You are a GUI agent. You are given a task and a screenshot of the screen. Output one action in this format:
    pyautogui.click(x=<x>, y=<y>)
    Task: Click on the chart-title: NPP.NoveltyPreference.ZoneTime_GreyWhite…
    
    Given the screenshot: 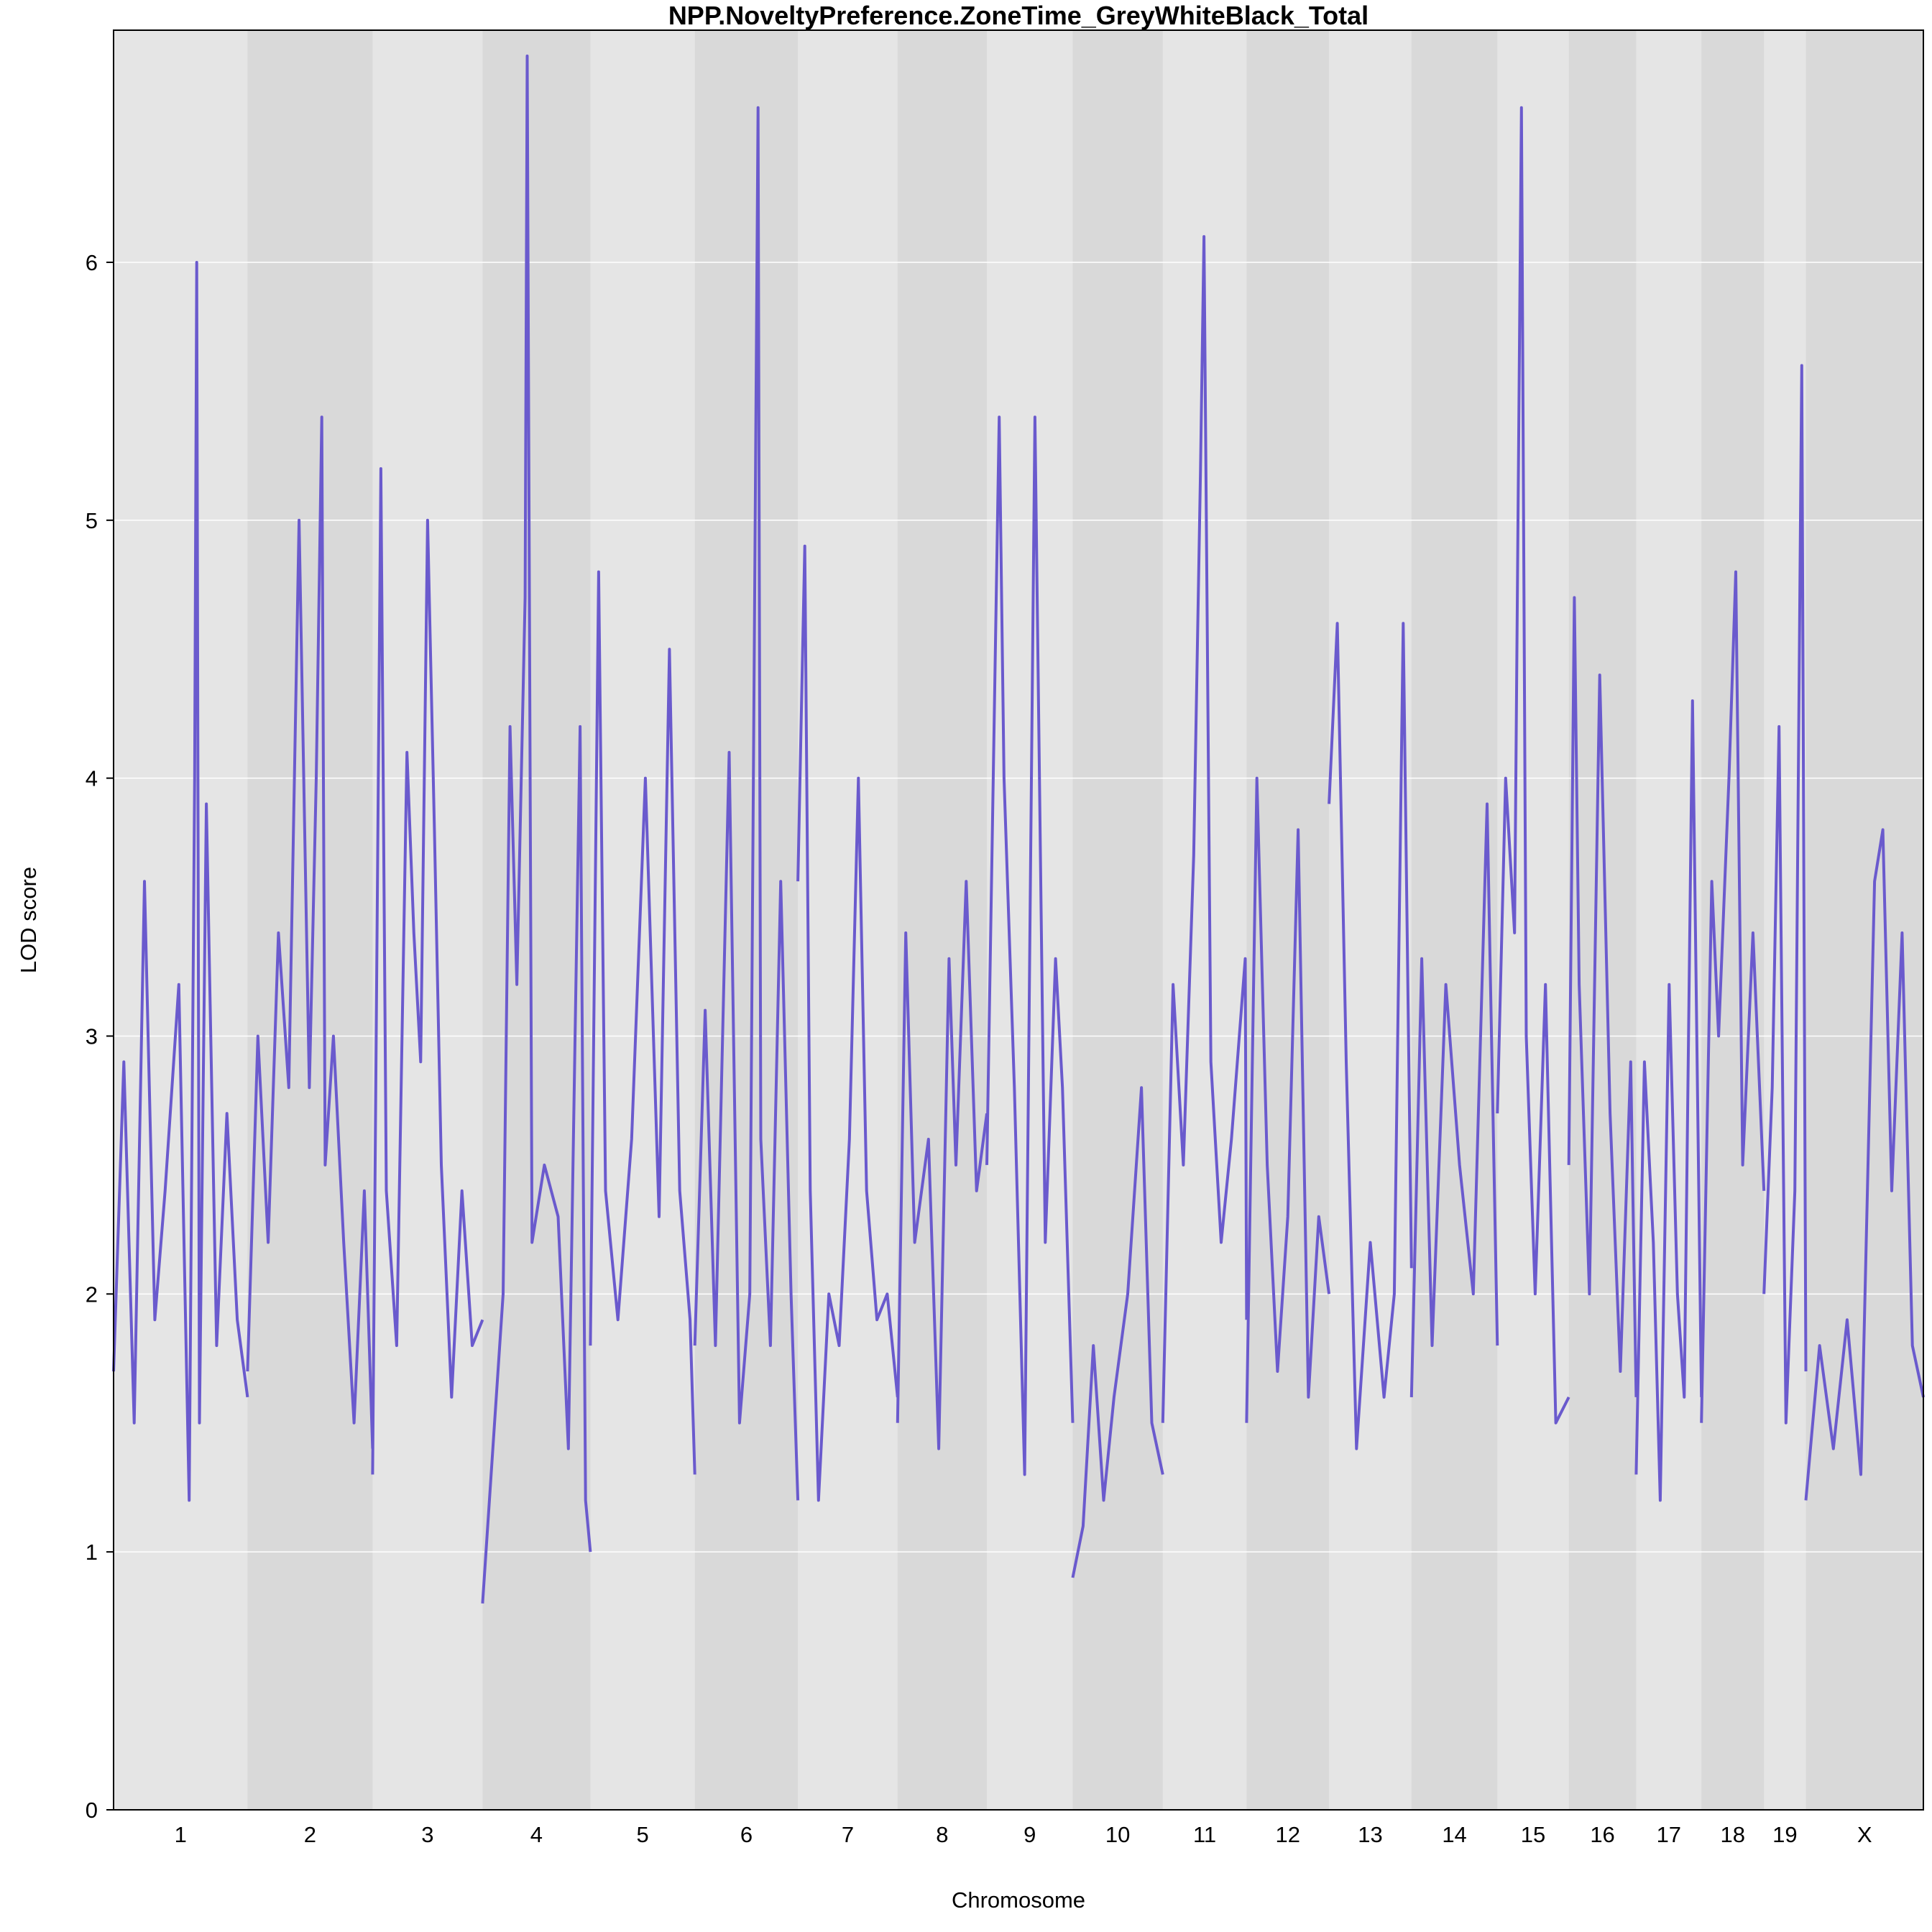 What is the action you would take?
    pyautogui.click(x=1018, y=15)
    